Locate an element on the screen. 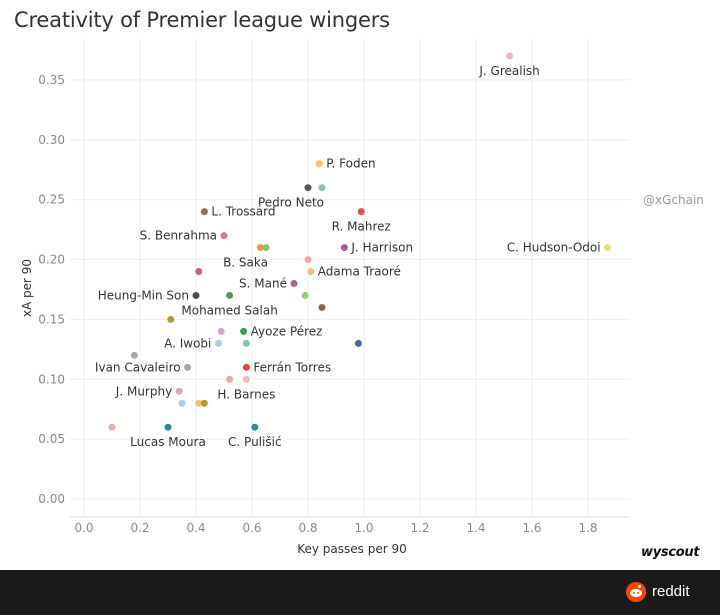 The image size is (720, 615). point-label: Lucas Moura is located at coordinates (168, 442).